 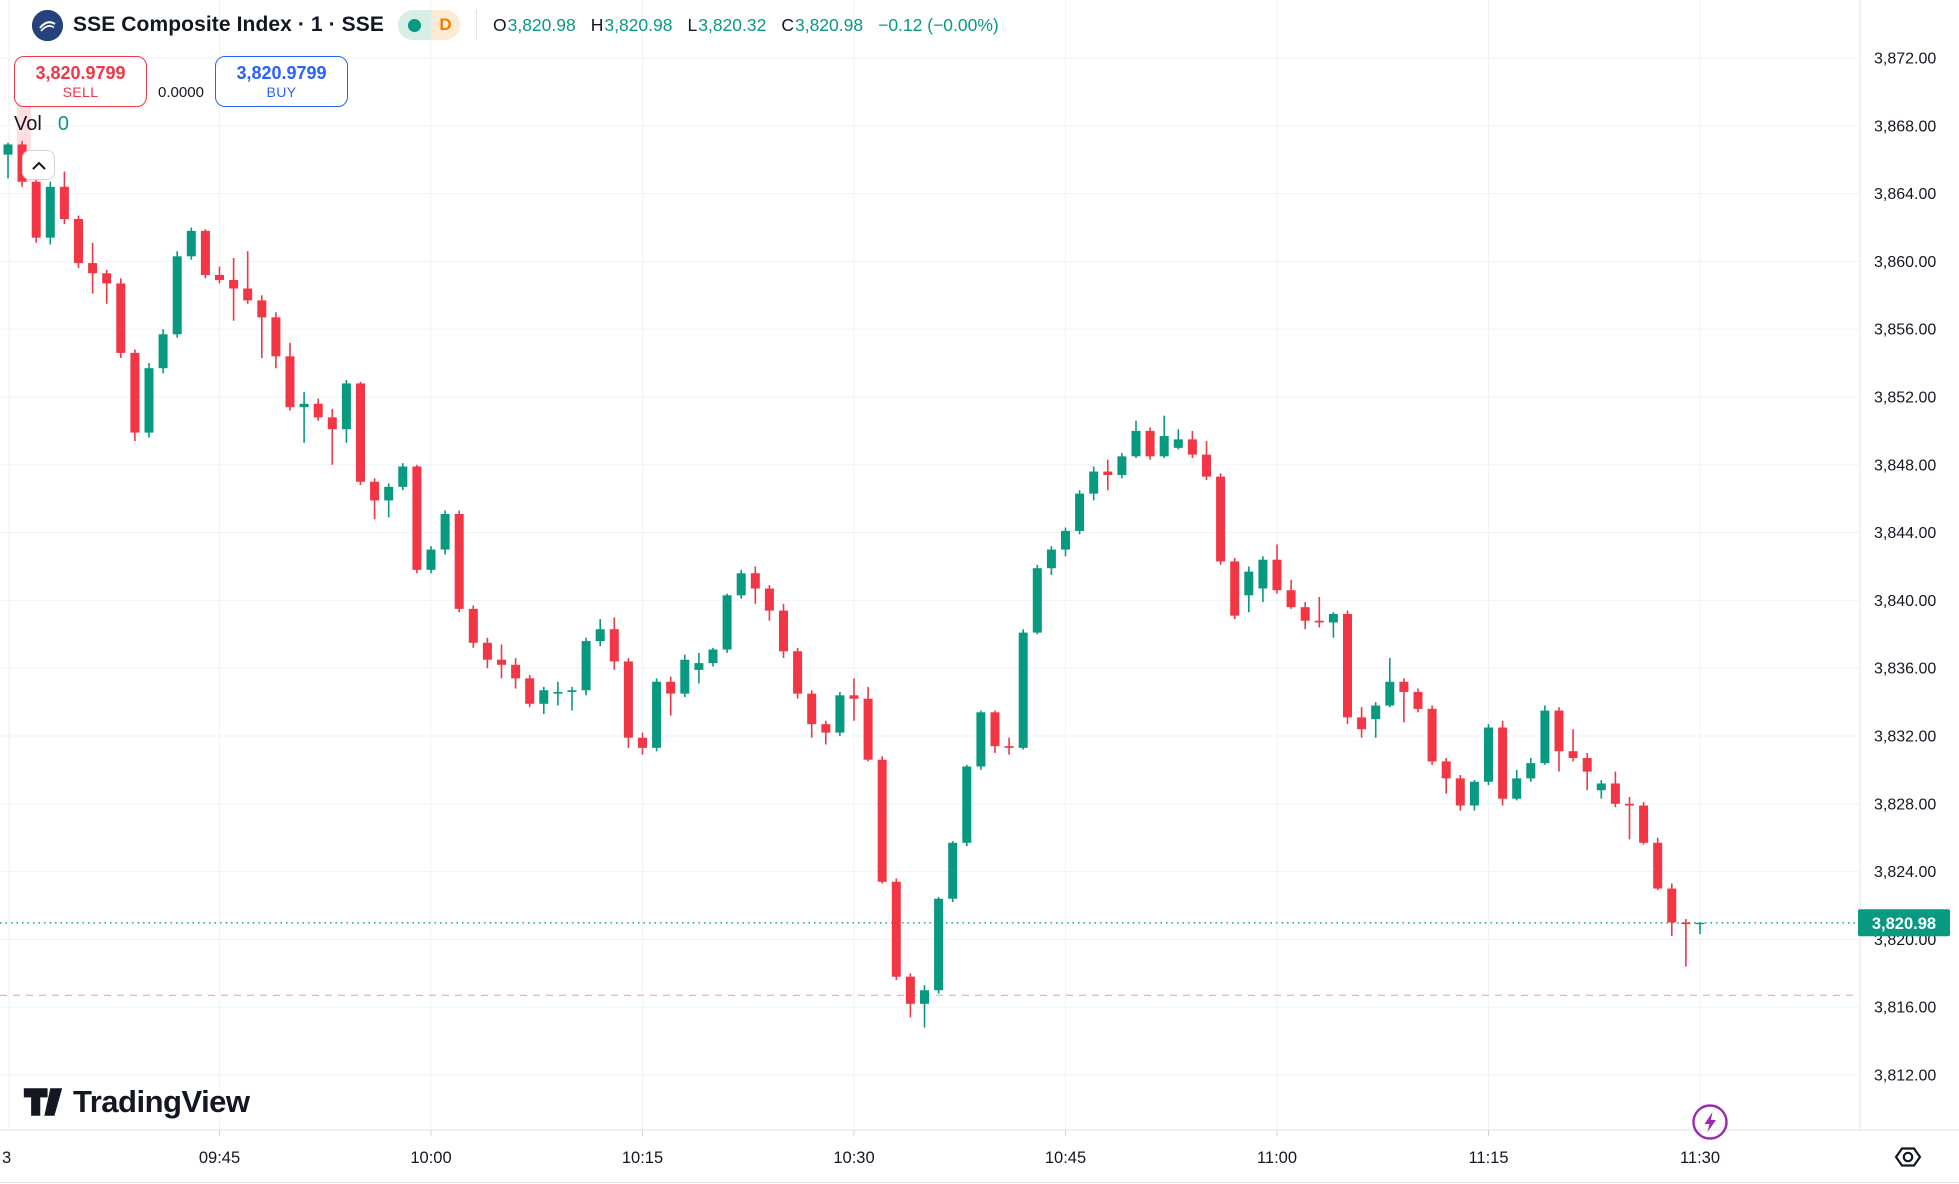 What do you see at coordinates (1905, 1008) in the screenshot?
I see `svg-text: 3,816.00` at bounding box center [1905, 1008].